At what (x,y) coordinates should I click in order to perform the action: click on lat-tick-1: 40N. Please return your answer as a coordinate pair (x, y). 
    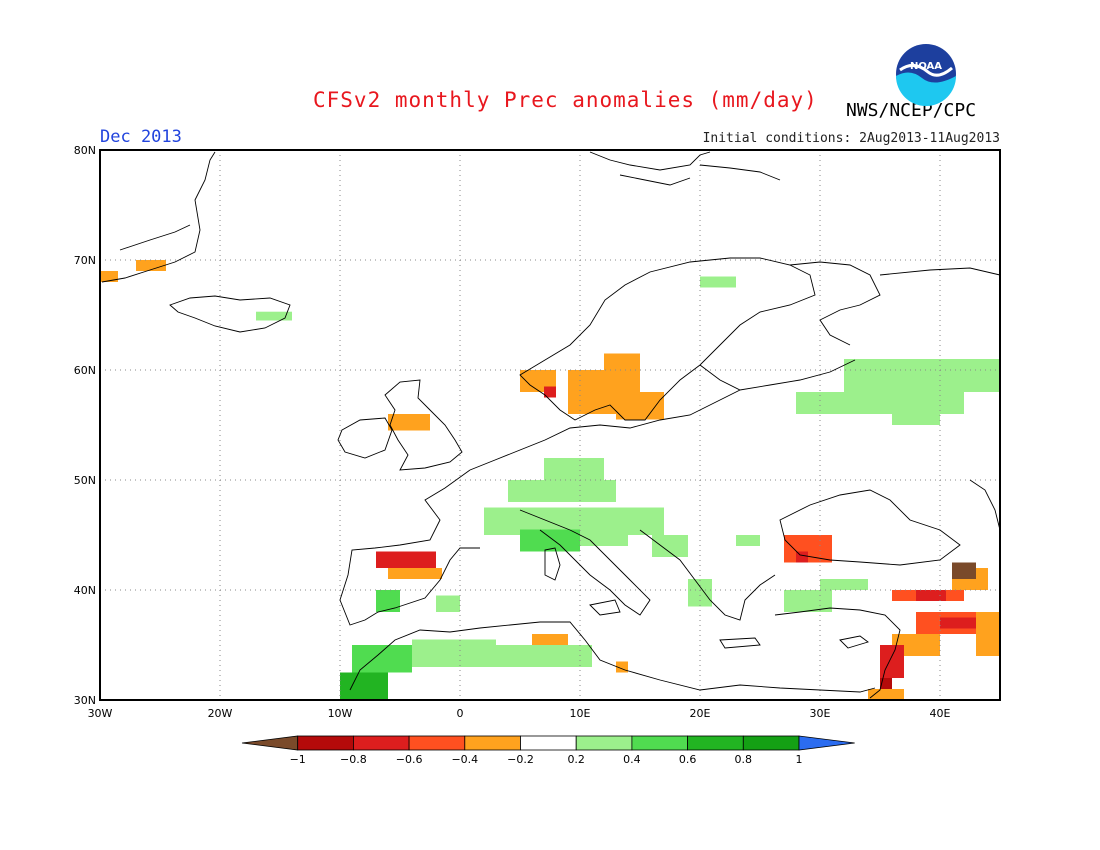
    Looking at the image, I should click on (85, 590).